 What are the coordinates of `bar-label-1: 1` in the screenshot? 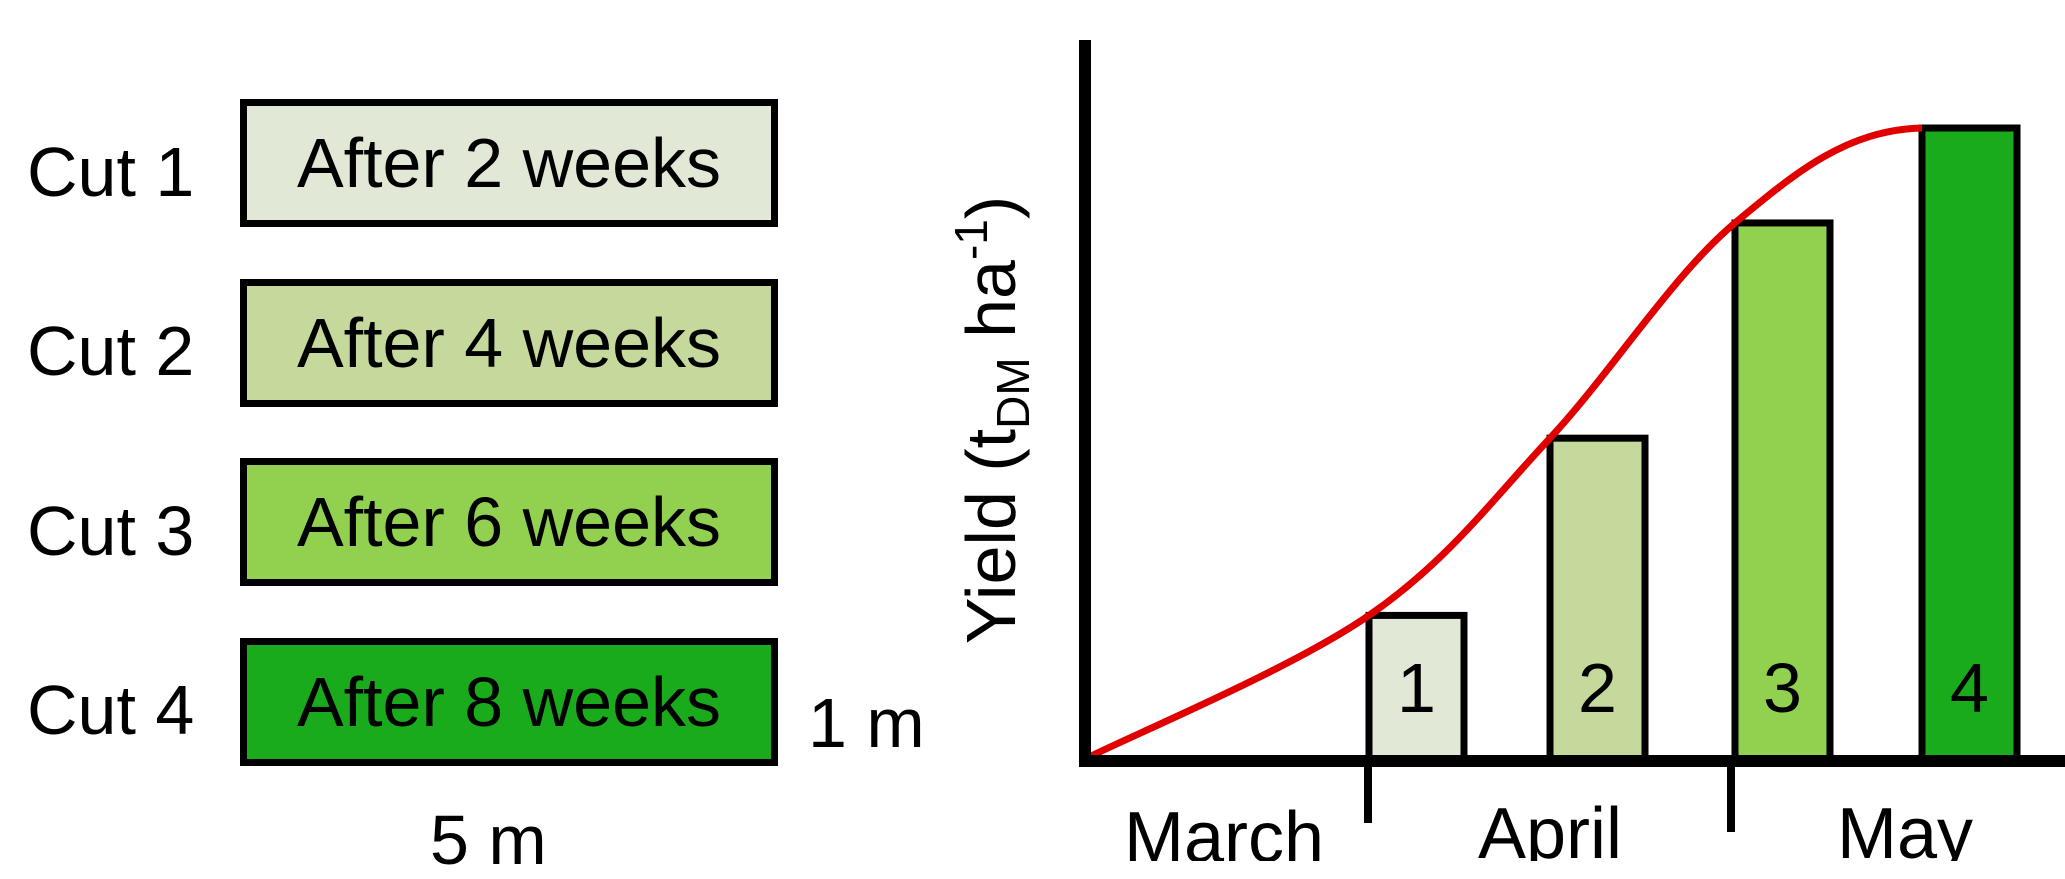 It's located at (1416, 688).